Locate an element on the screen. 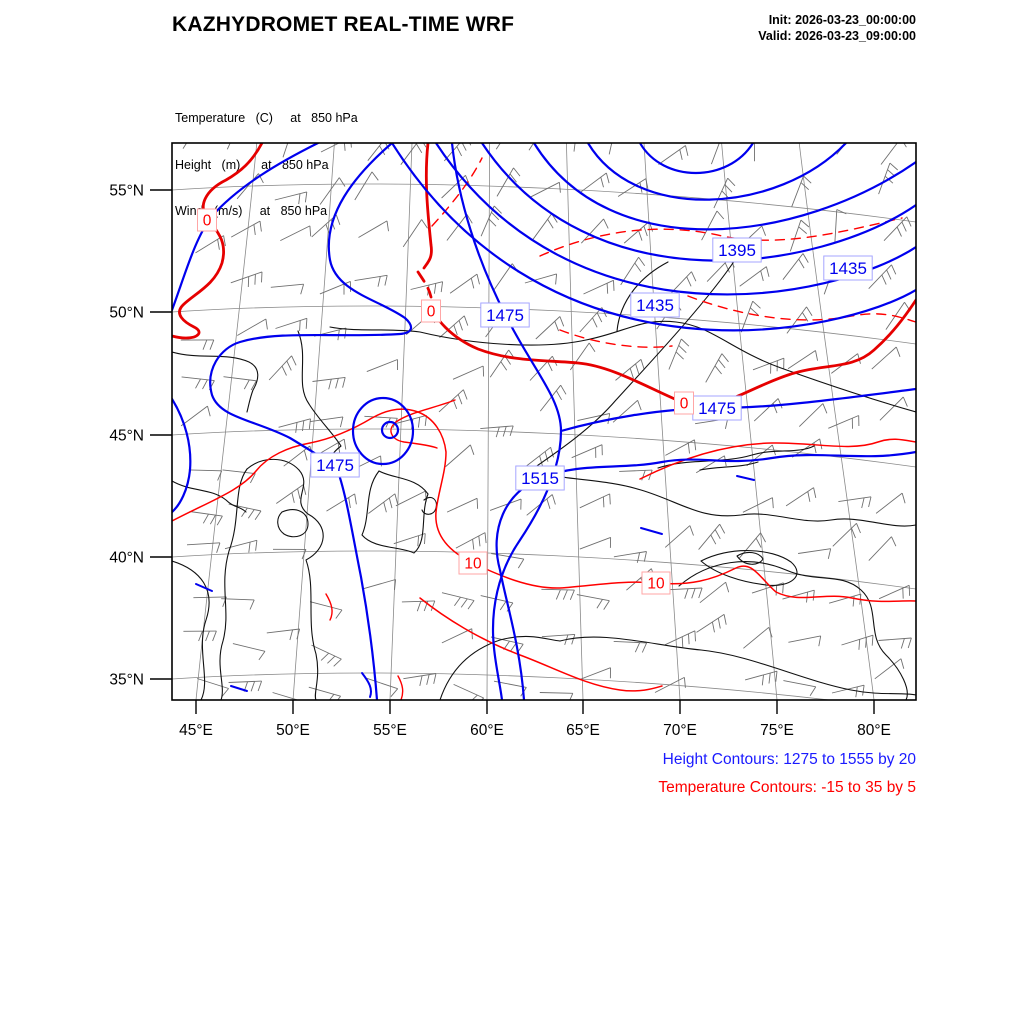 This screenshot has height=1024, width=1024. border-sw-corner is located at coordinates (191, 630).